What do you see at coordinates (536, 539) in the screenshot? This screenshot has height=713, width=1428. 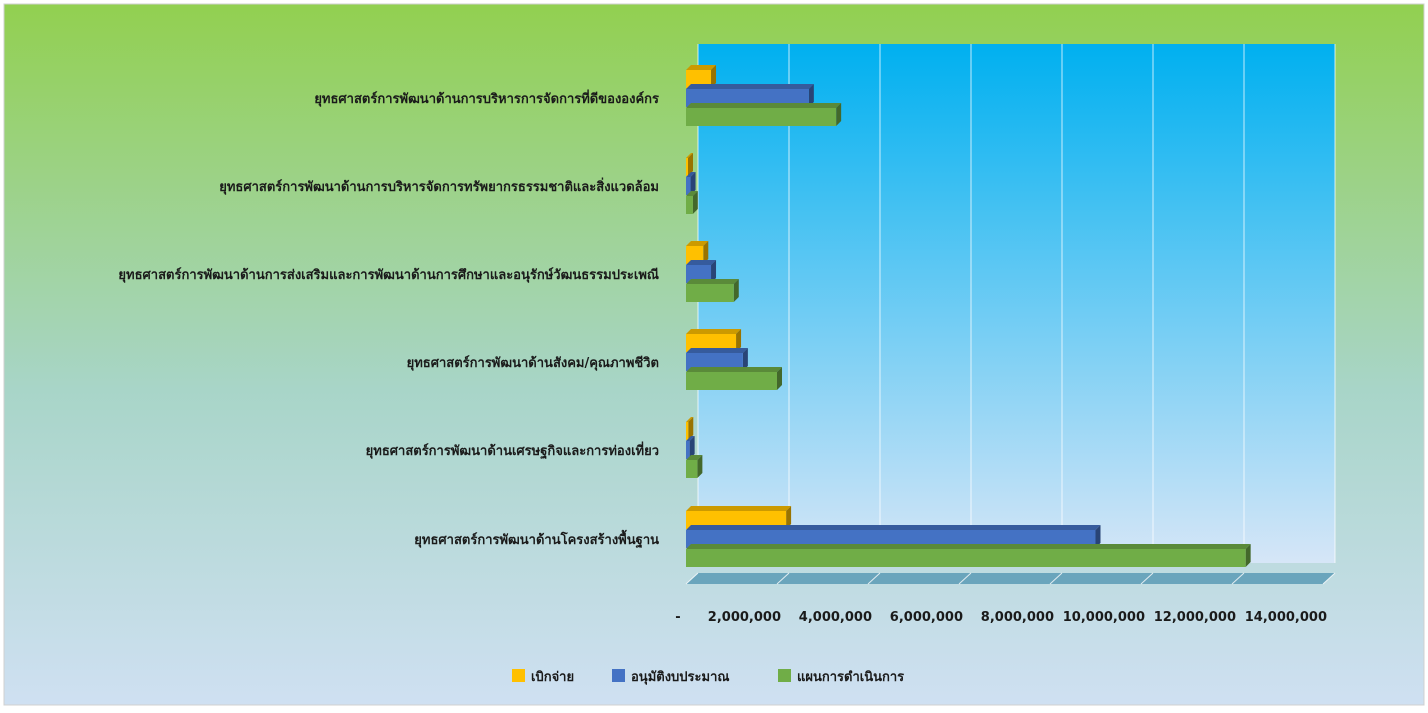 I see `category-label: ยุทธศาสตร์การพัฒนาด้านโครงสร้างพื้นฐาน` at bounding box center [536, 539].